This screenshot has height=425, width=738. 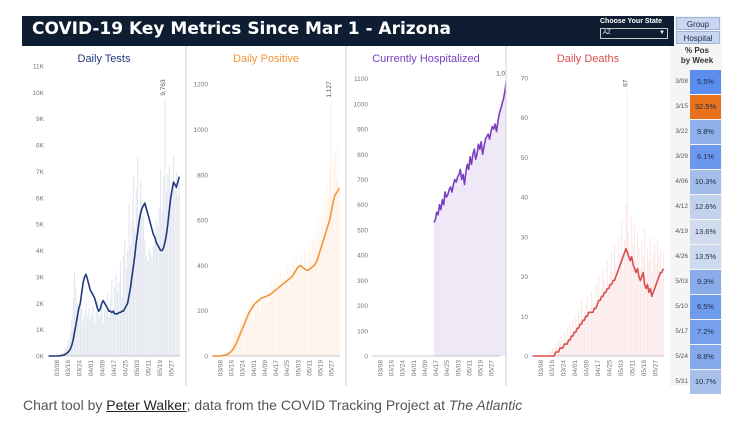 What do you see at coordinates (681, 131) in the screenshot?
I see `week-date: 3/22` at bounding box center [681, 131].